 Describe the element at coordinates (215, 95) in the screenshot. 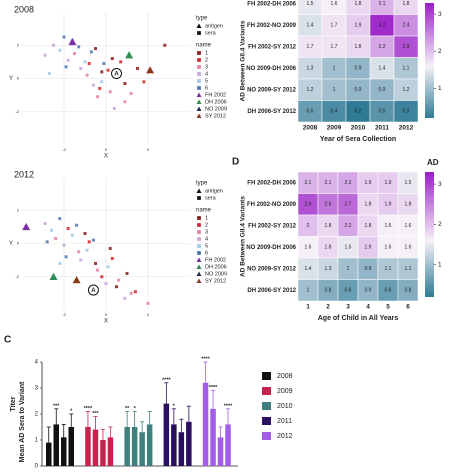

I see `legend-label: FH 2002` at that location.